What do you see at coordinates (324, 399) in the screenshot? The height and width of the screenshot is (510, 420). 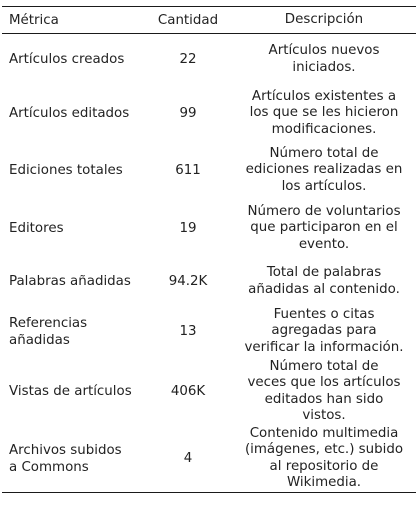 I see `description-line: editados han sido` at bounding box center [324, 399].